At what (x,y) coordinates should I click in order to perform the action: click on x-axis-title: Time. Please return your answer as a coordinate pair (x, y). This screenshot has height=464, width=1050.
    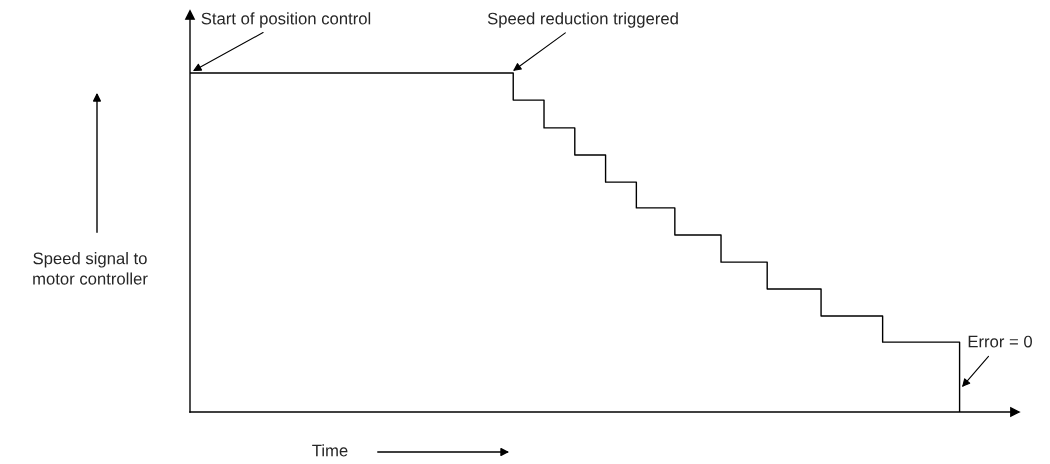
    Looking at the image, I should click on (330, 450).